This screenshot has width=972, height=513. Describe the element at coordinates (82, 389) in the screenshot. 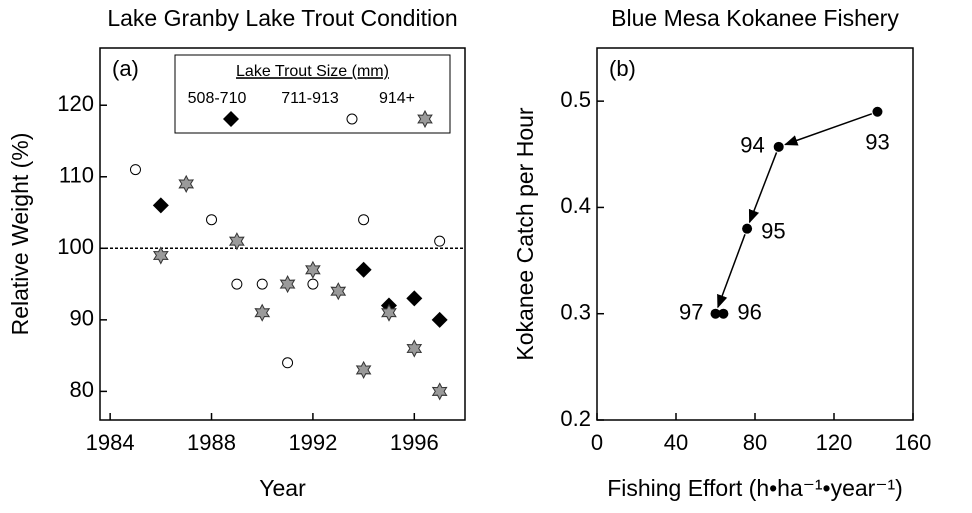

I see `y-tick-label: 80` at that location.